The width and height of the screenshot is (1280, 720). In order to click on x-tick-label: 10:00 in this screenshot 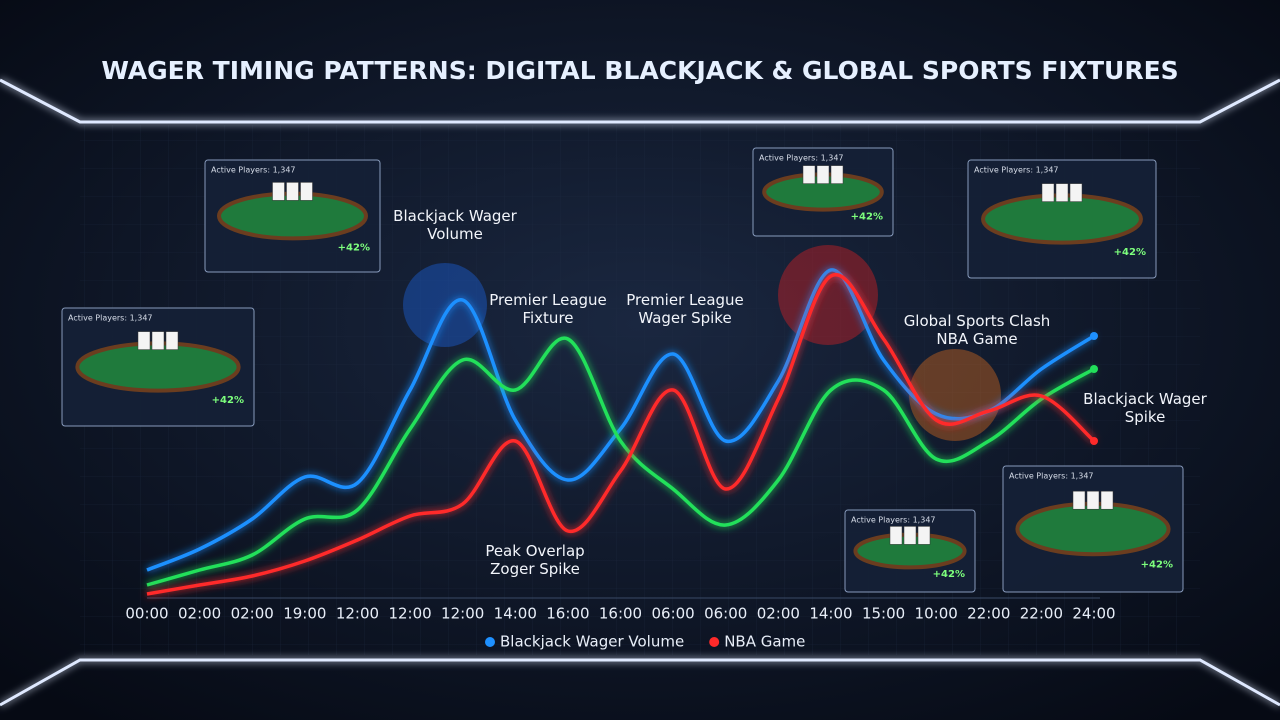, I will do `click(936, 614)`.